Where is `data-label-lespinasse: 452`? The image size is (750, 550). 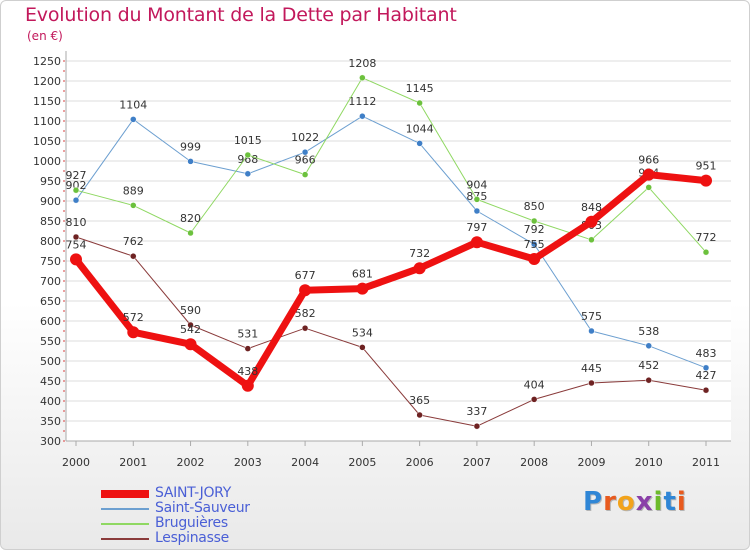 data-label-lespinasse: 452 is located at coordinates (648, 365).